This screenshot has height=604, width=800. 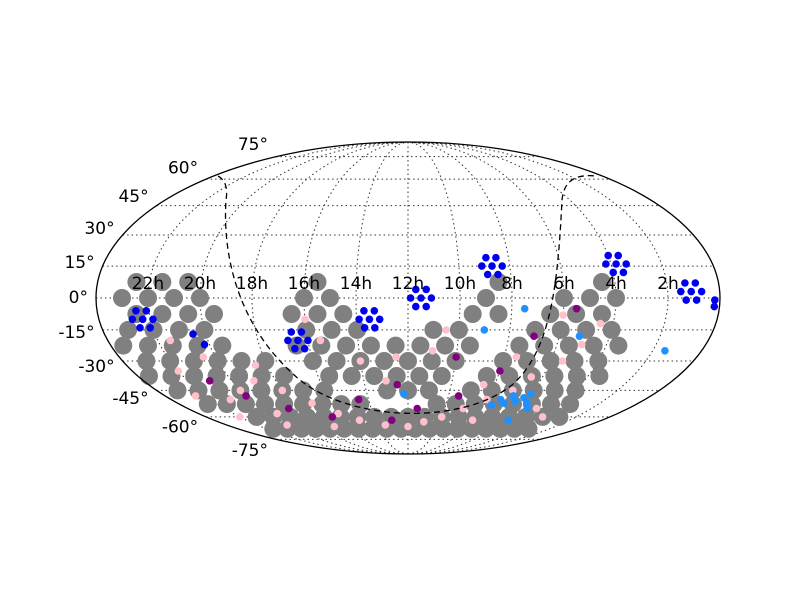 I want to click on dec-tick-label: 45°, so click(x=133, y=197).